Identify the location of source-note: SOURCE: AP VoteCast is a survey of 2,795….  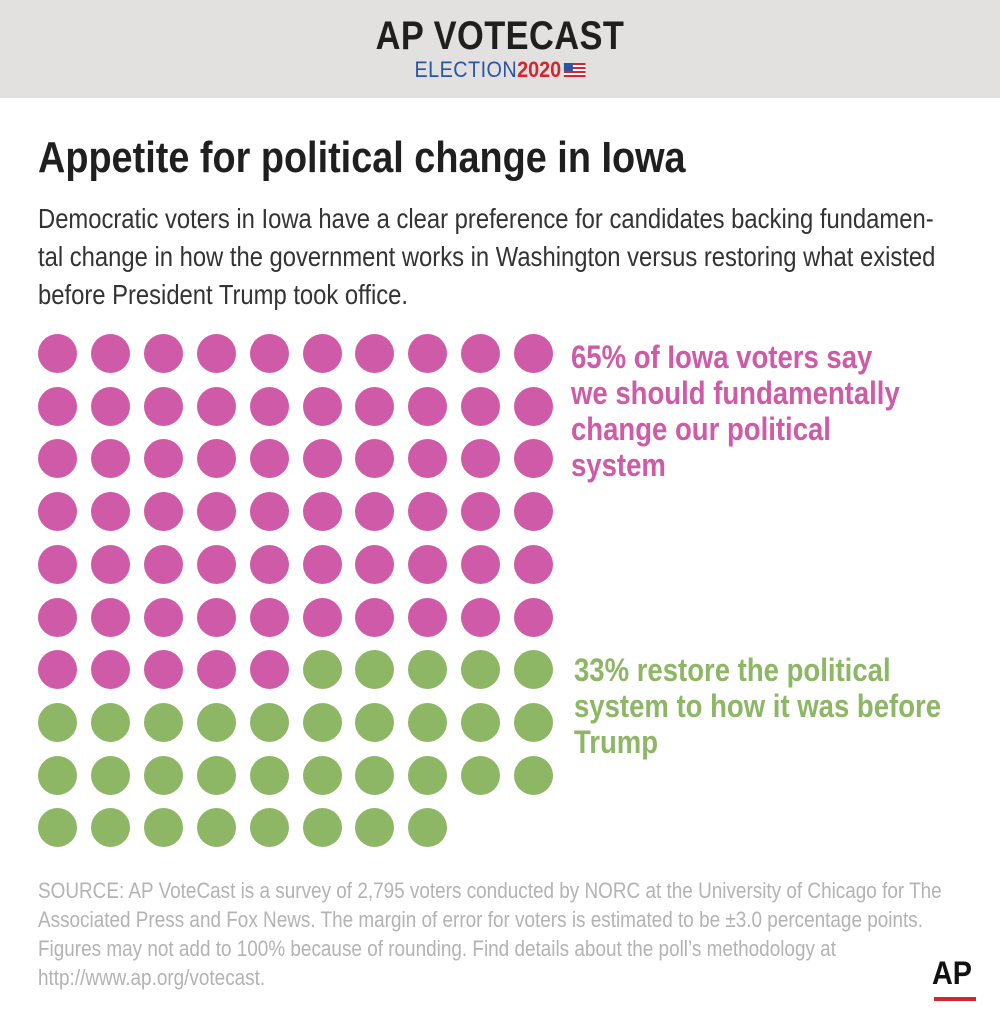
(490, 934).